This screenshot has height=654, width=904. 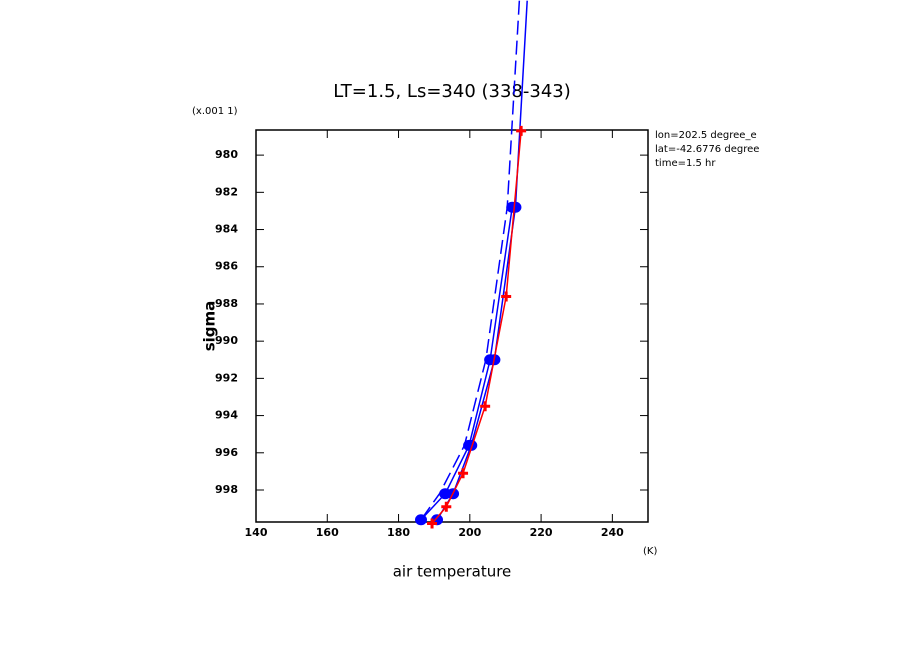 What do you see at coordinates (612, 532) in the screenshot?
I see `x-tick-label: 240` at bounding box center [612, 532].